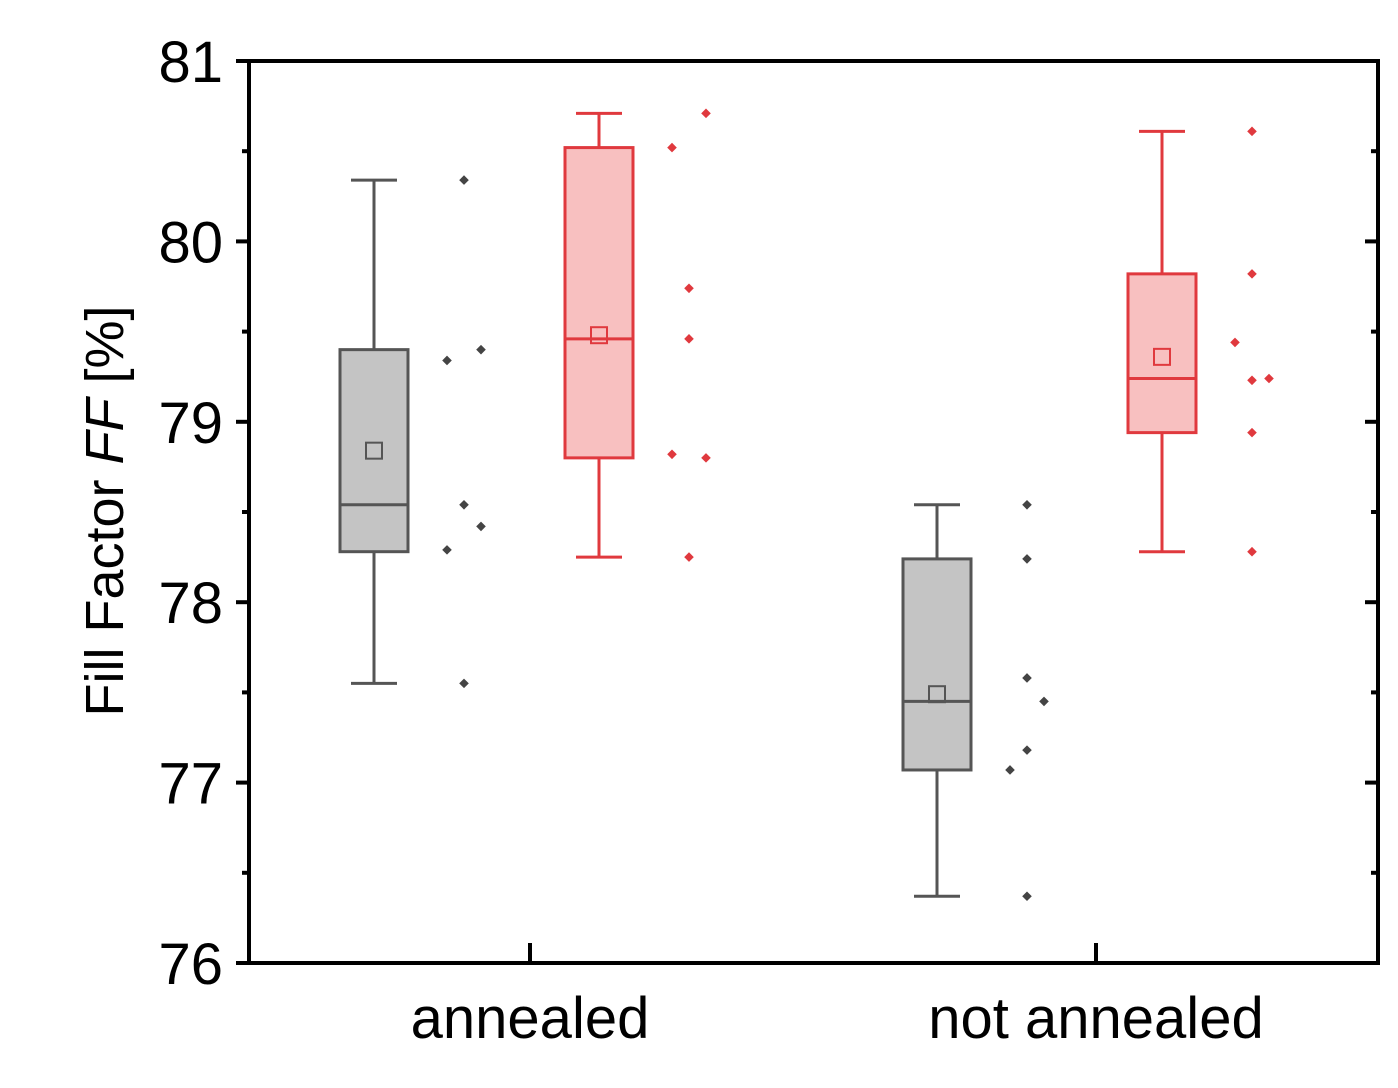 This screenshot has height=1088, width=1398. What do you see at coordinates (190, 242) in the screenshot?
I see `y-tick-label: 80` at bounding box center [190, 242].